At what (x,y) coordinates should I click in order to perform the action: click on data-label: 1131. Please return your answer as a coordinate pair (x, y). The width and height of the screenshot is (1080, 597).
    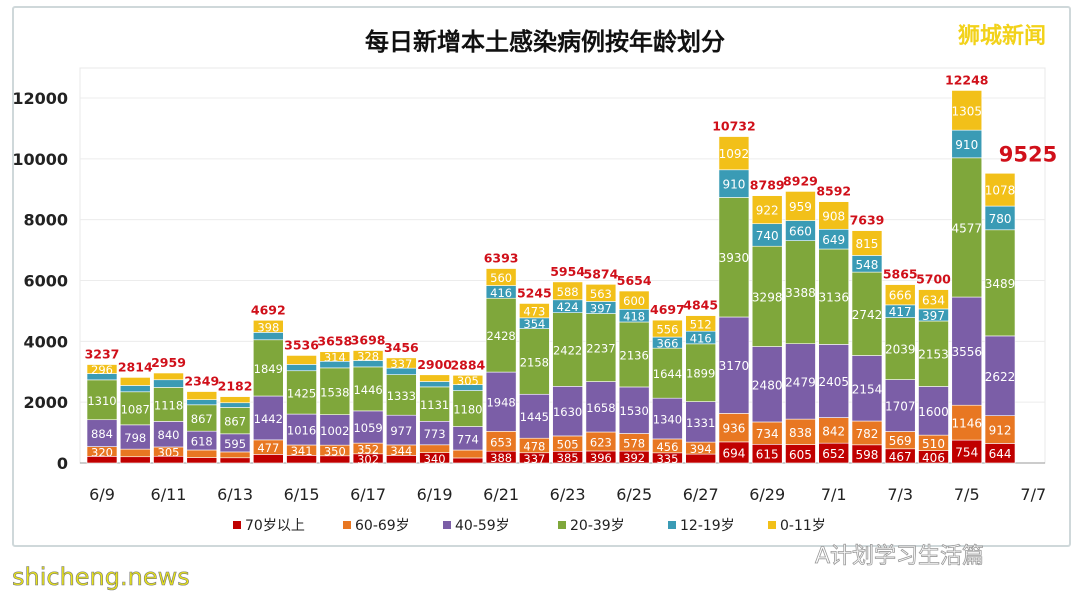
    Looking at the image, I should click on (434, 405).